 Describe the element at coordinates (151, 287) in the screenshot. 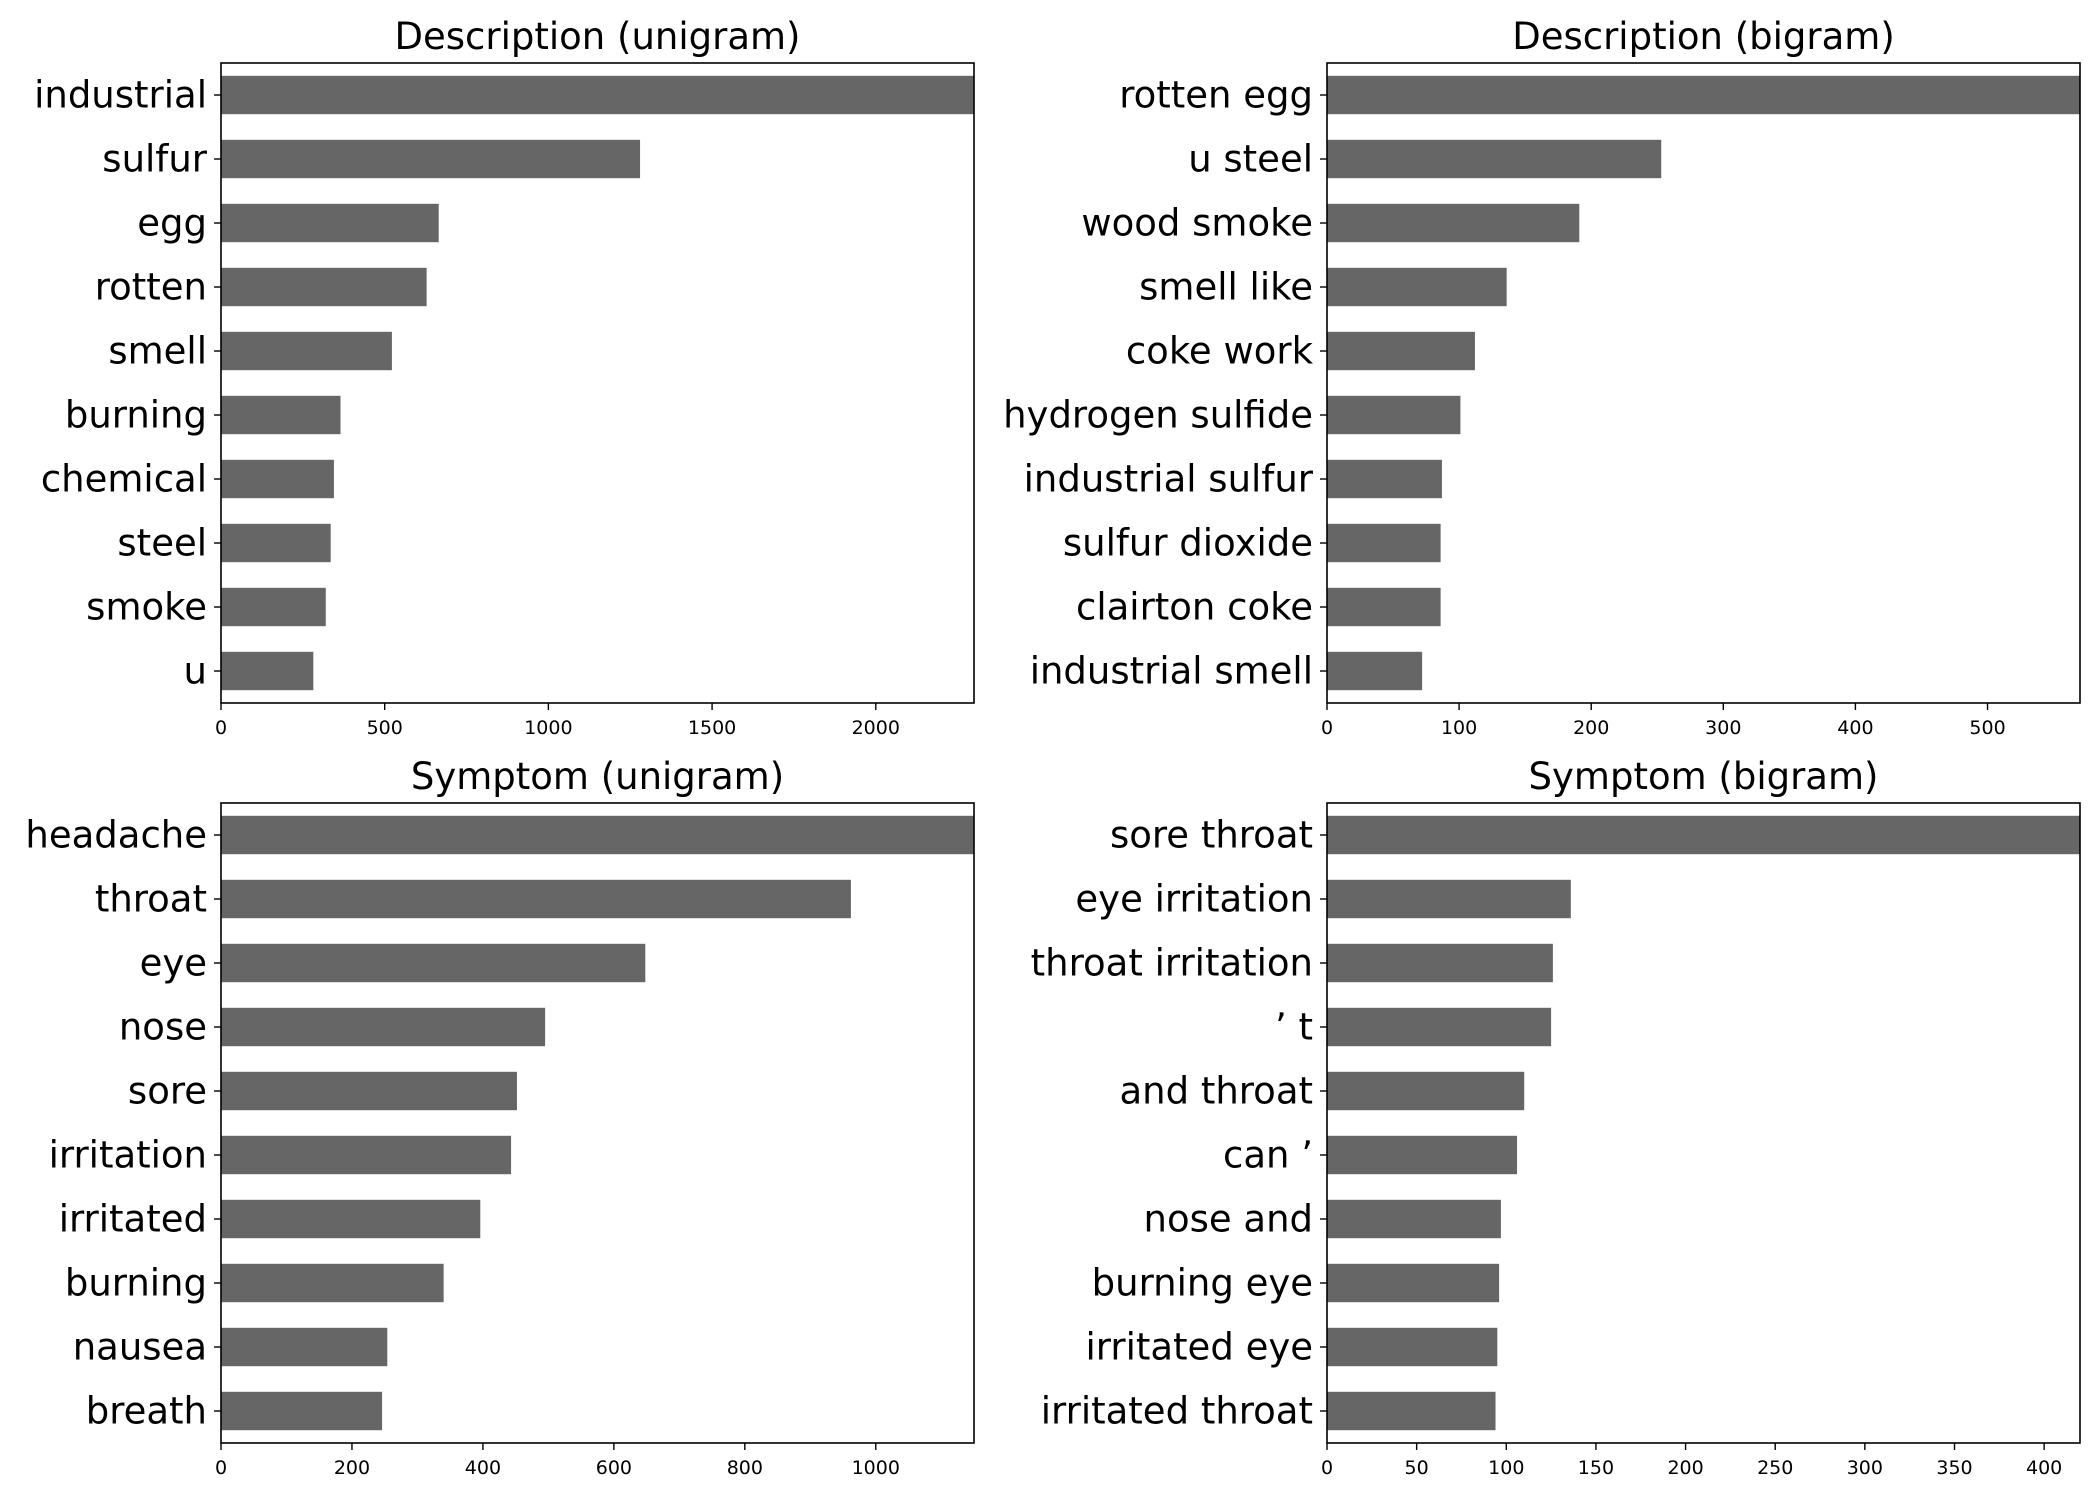

I see `category-label: rotten` at that location.